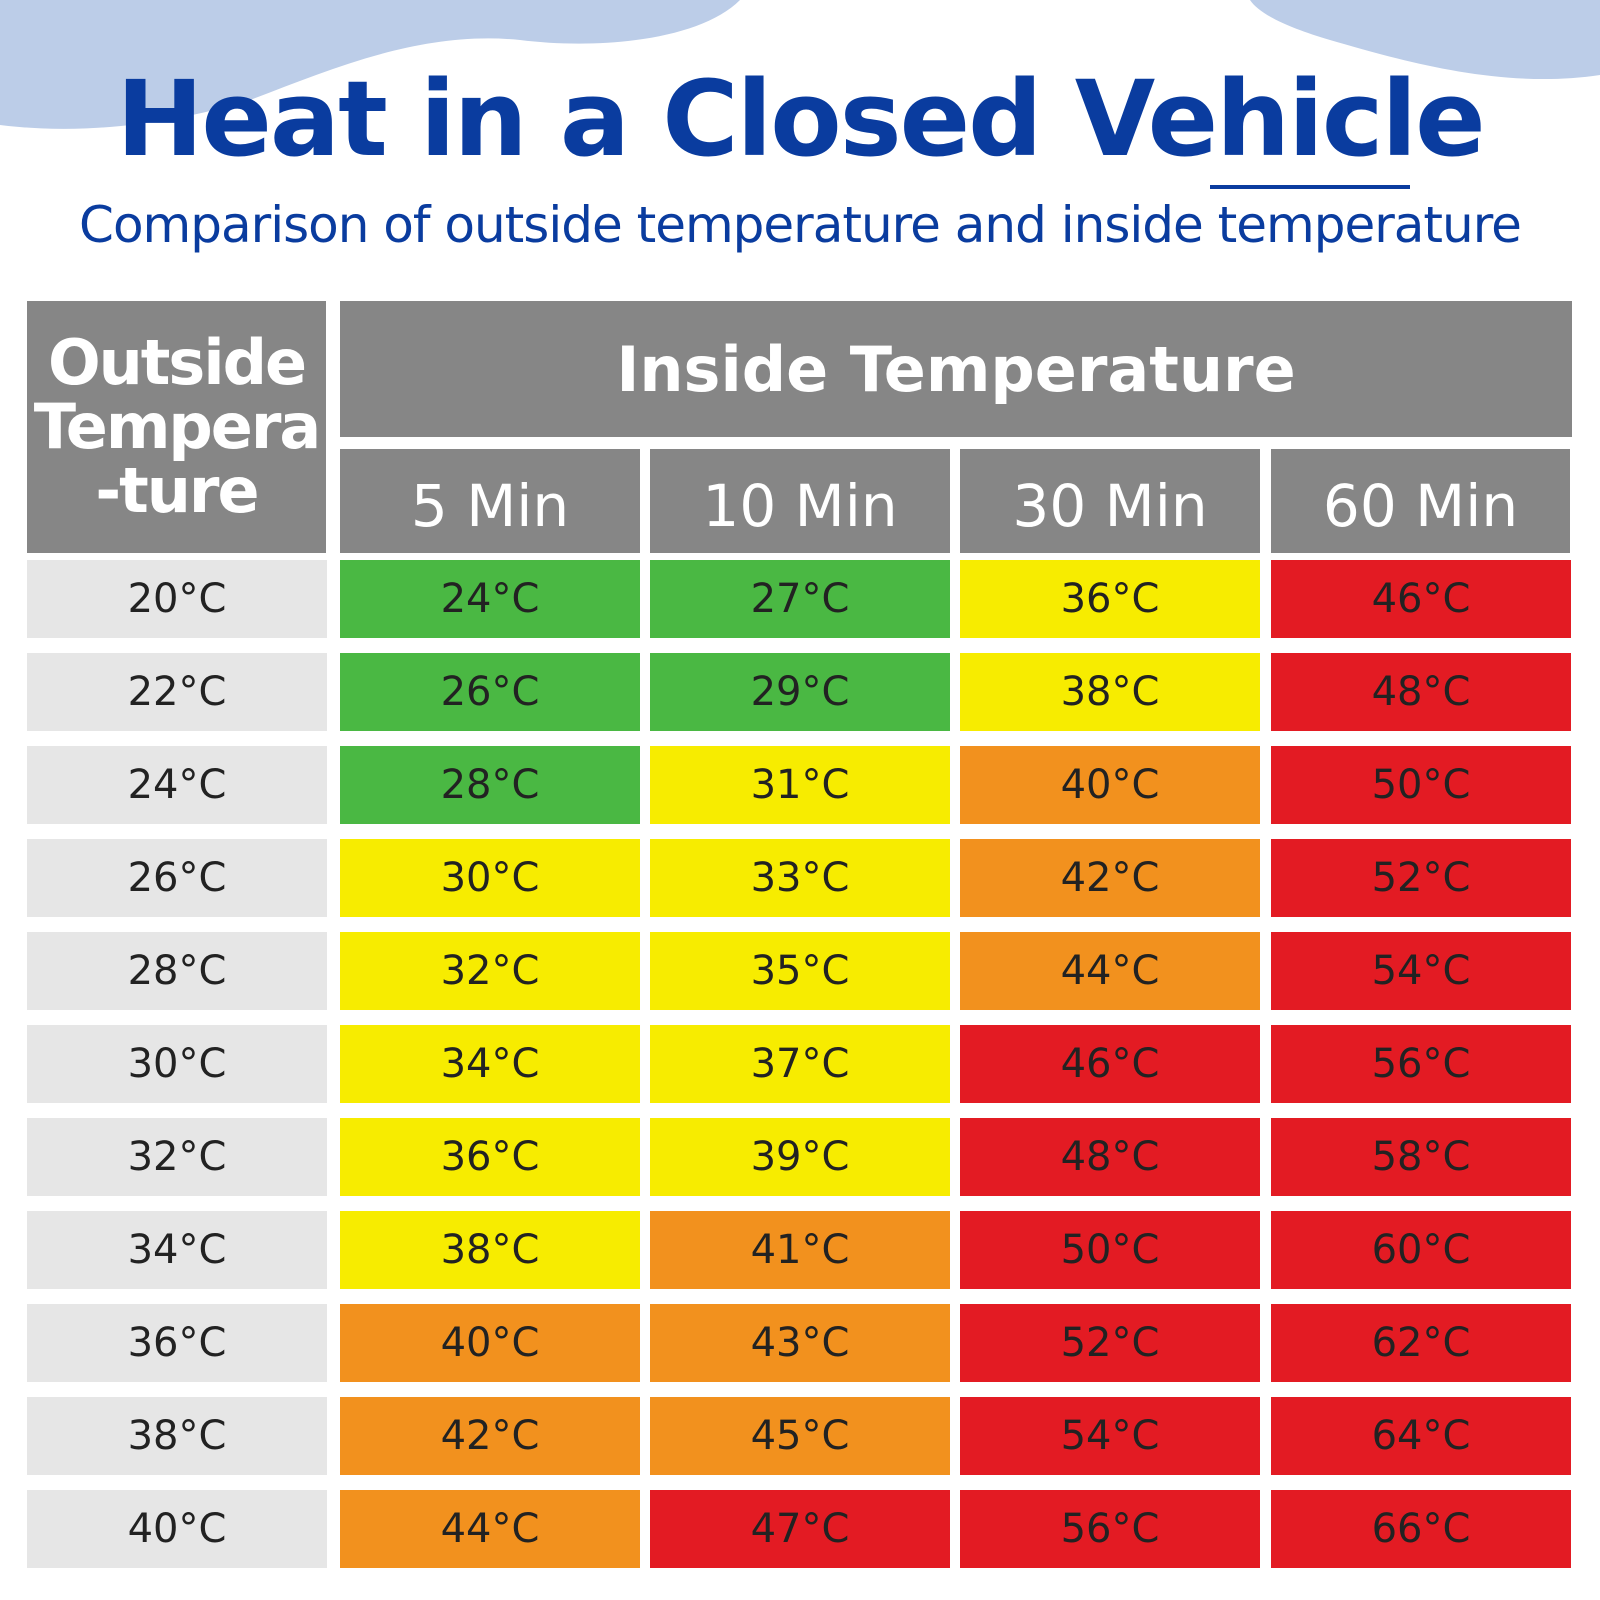  What do you see at coordinates (800, 119) in the screenshot?
I see `title: Heat in a Closed Vehicle` at bounding box center [800, 119].